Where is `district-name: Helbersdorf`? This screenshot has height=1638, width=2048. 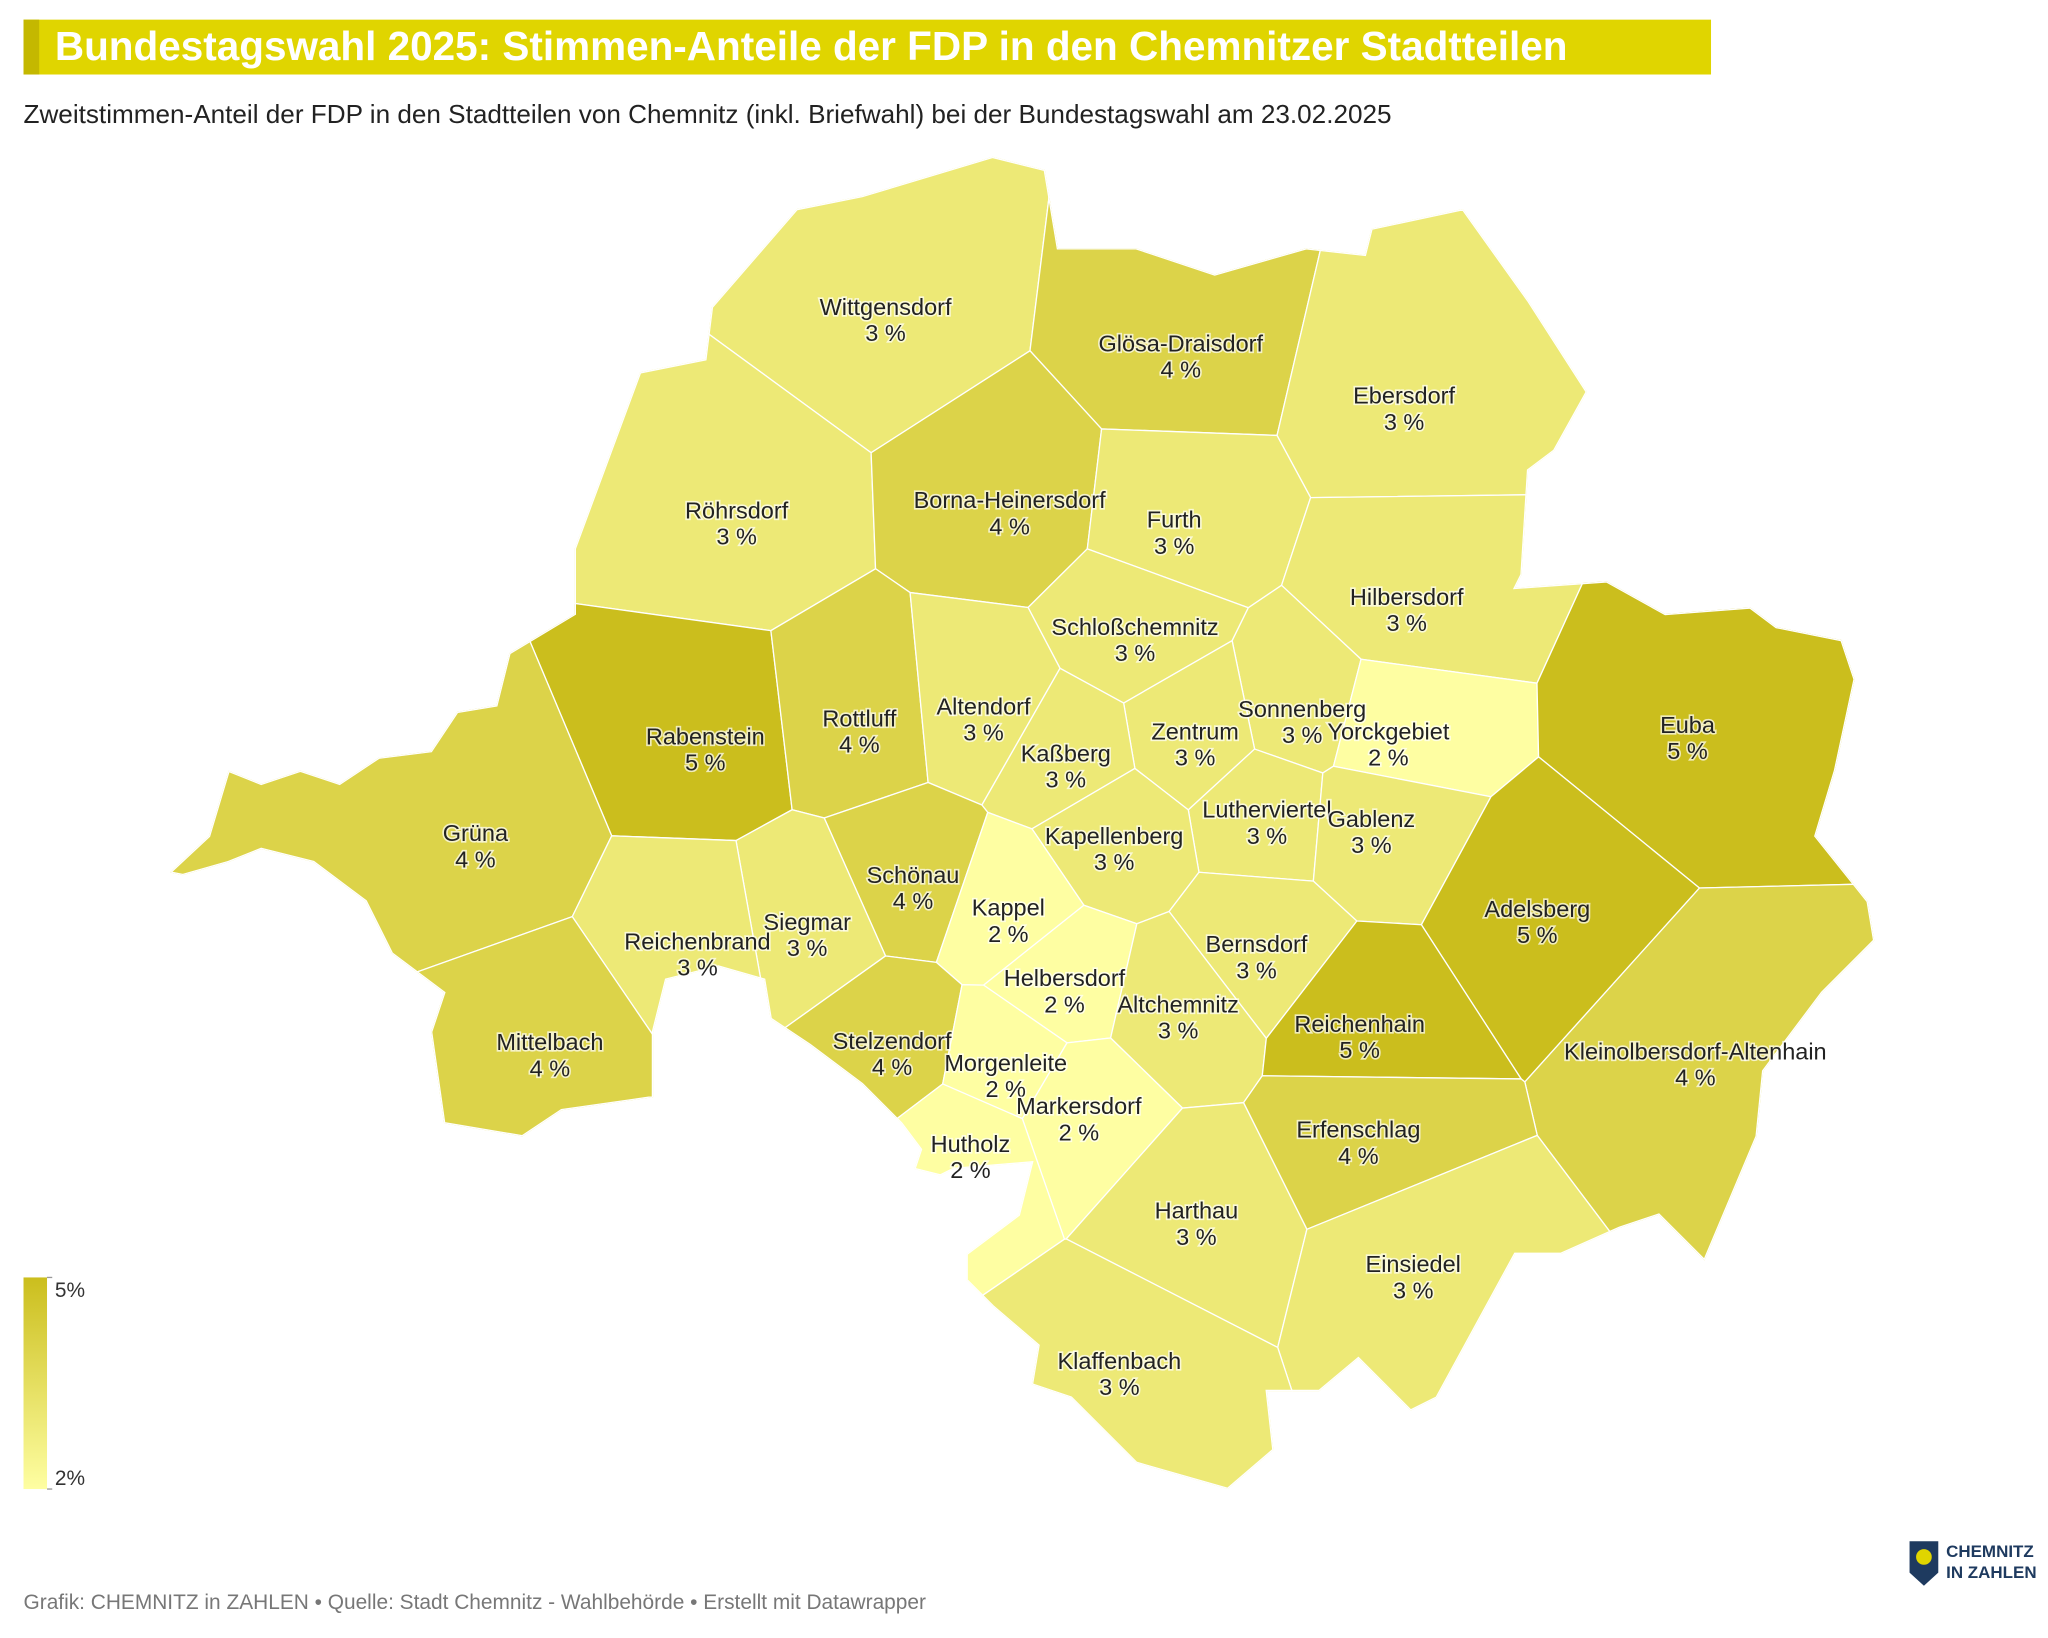 district-name: Helbersdorf is located at coordinates (1065, 978).